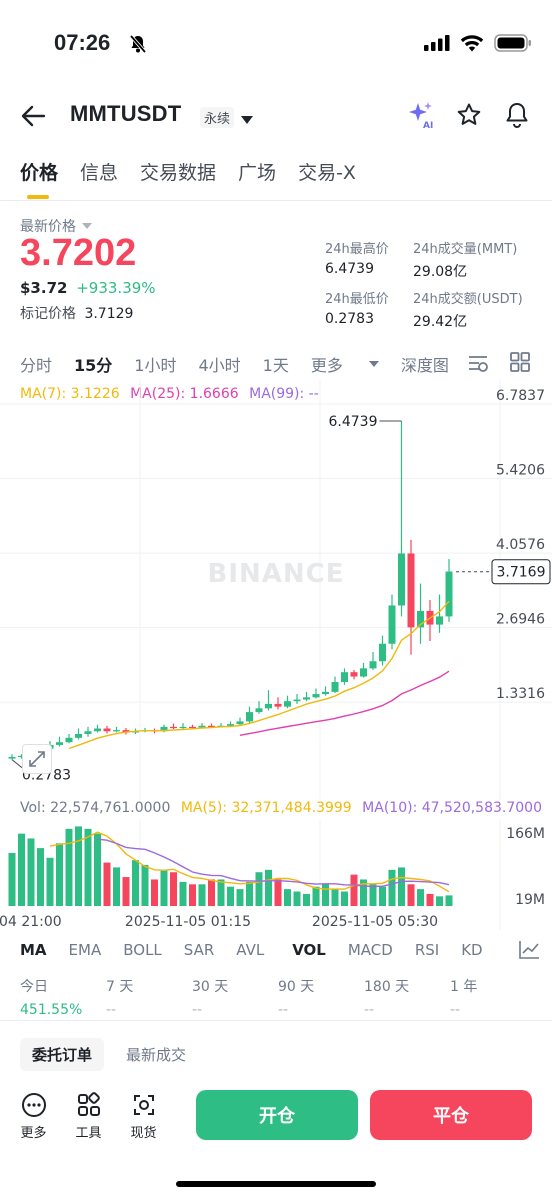  What do you see at coordinates (109, 314) in the screenshot?
I see `mark-price: 3.7129` at bounding box center [109, 314].